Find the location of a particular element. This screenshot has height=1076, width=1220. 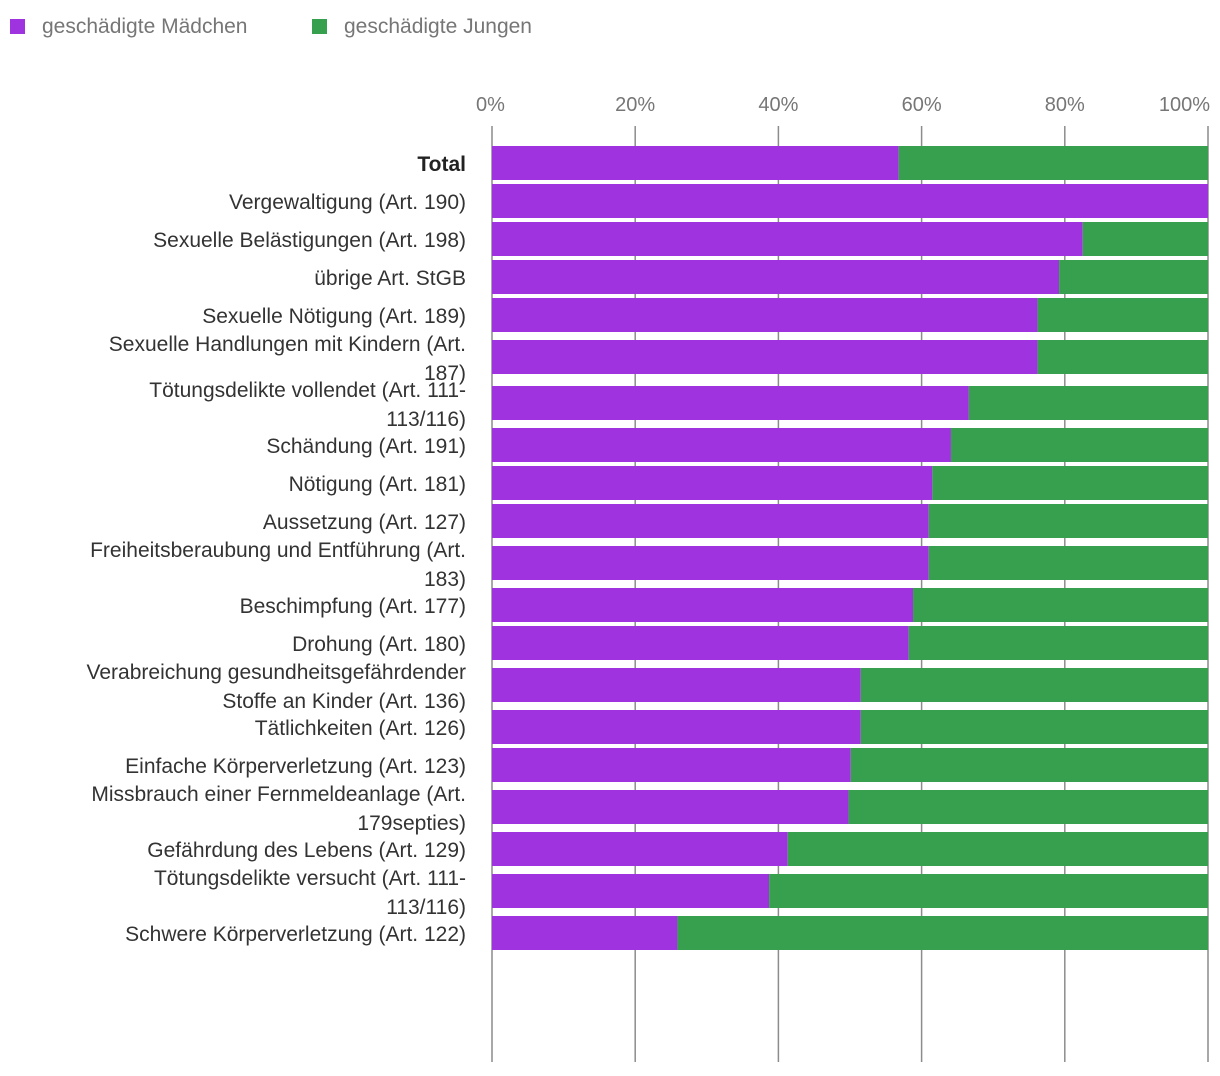

category-label-line: Tötungsdelikte versucht (Art. 111- is located at coordinates (310, 878).